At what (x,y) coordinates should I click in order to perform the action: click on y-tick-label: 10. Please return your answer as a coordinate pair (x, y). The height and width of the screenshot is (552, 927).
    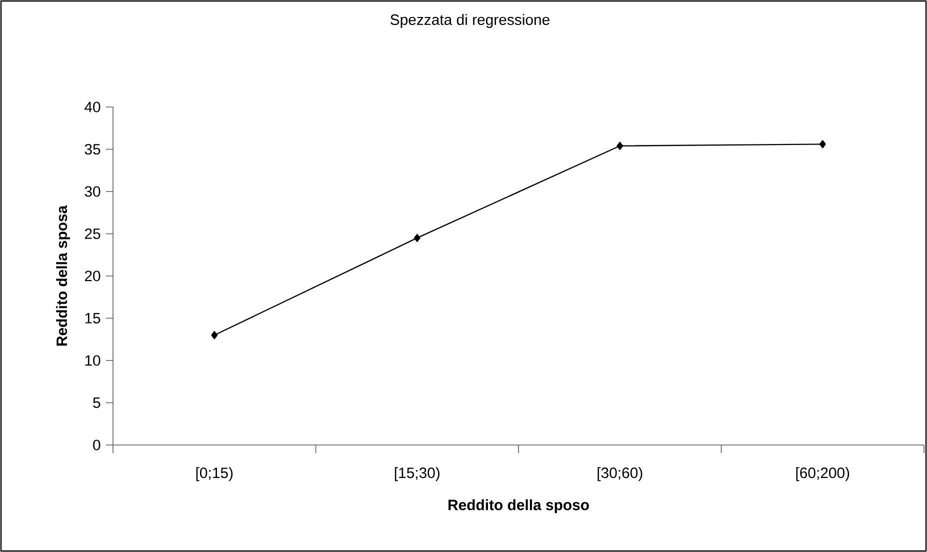
    Looking at the image, I should click on (92, 360).